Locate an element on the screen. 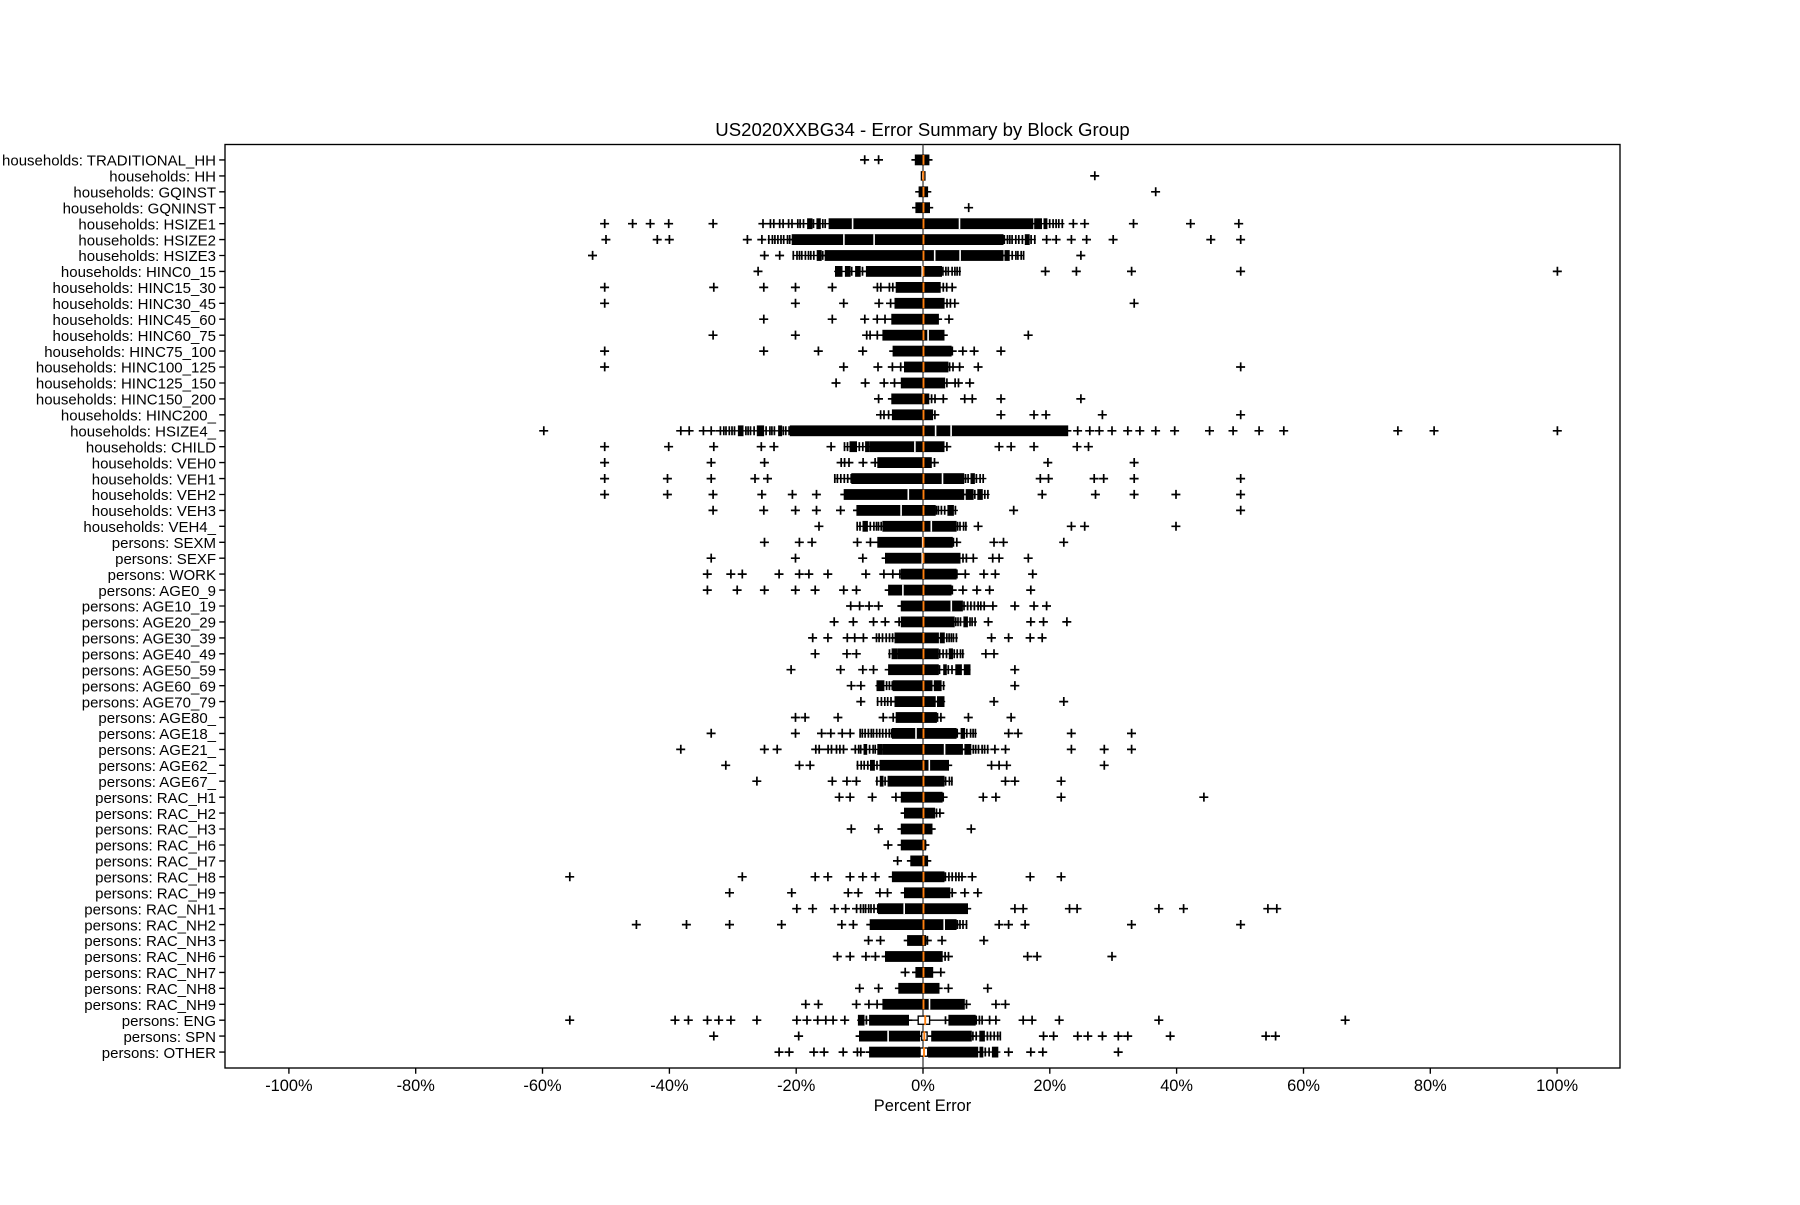  svg-text: persons: RAC_NH8 is located at coordinates (150, 989).